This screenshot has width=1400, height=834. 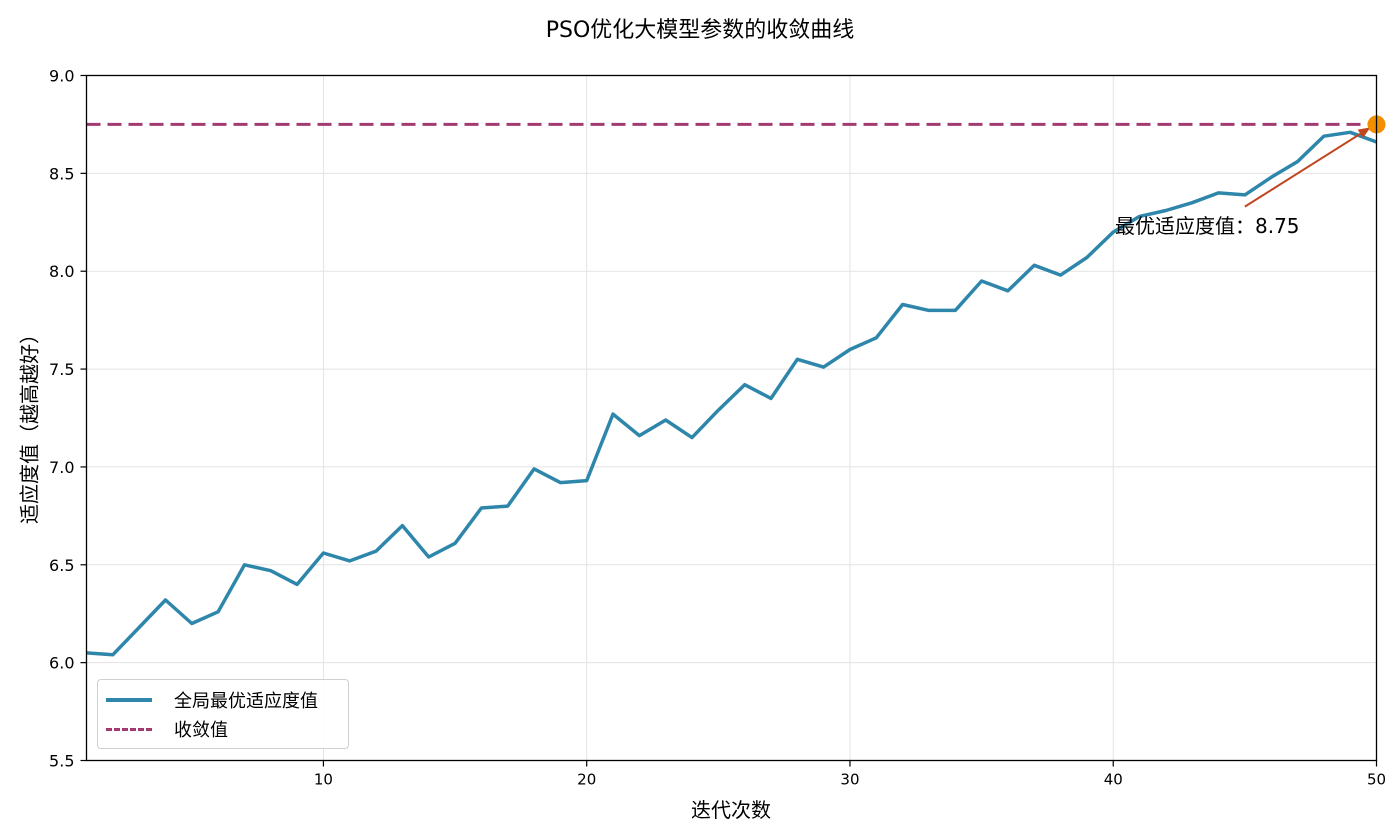 What do you see at coordinates (129, 729) in the screenshot?
I see `dashed-line-icon` at bounding box center [129, 729].